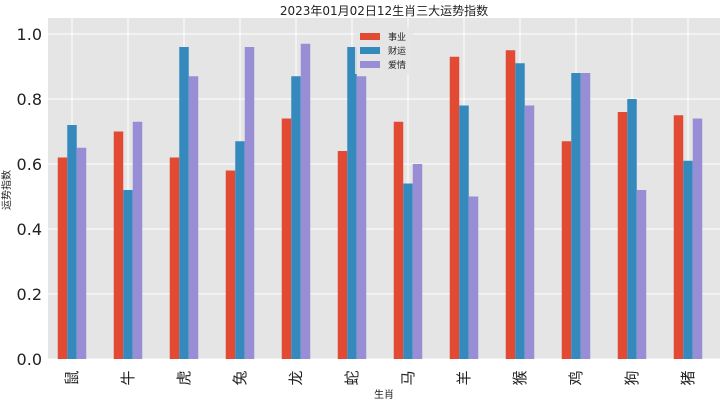 This screenshot has width=720, height=405. I want to click on legend-label: 爱情, so click(397, 65).